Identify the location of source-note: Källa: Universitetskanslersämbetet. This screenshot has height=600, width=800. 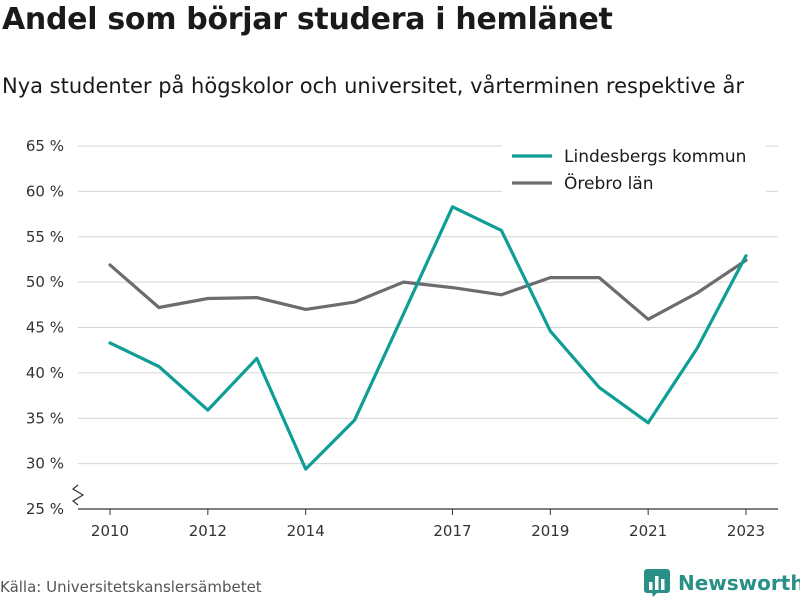
(131, 587).